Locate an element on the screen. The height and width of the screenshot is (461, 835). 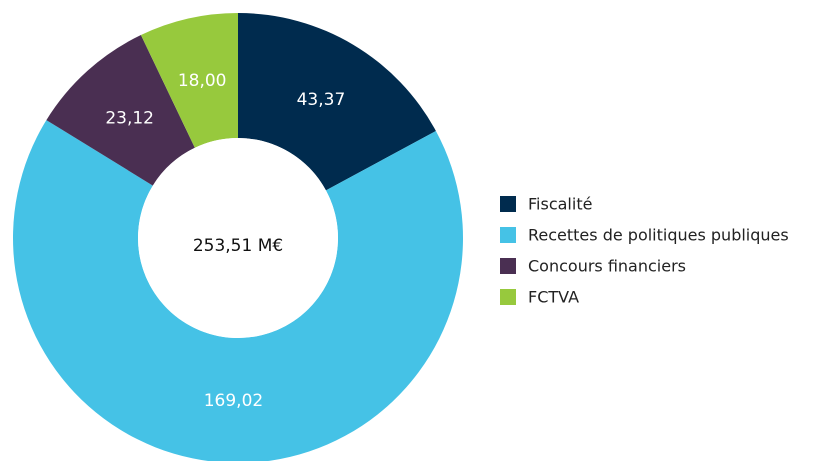
data-label: 23,12 is located at coordinates (129, 119).